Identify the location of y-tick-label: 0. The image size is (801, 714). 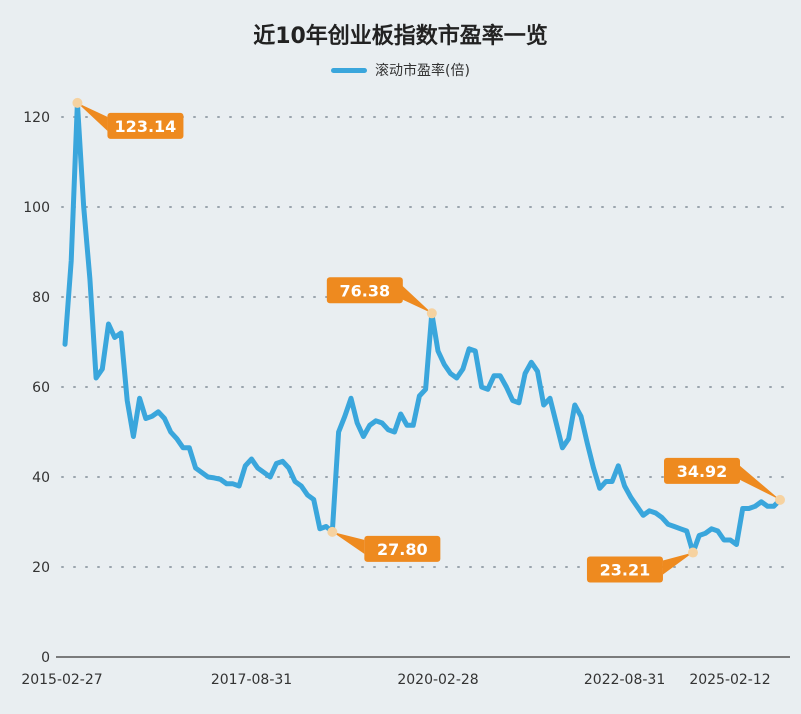
(45, 658).